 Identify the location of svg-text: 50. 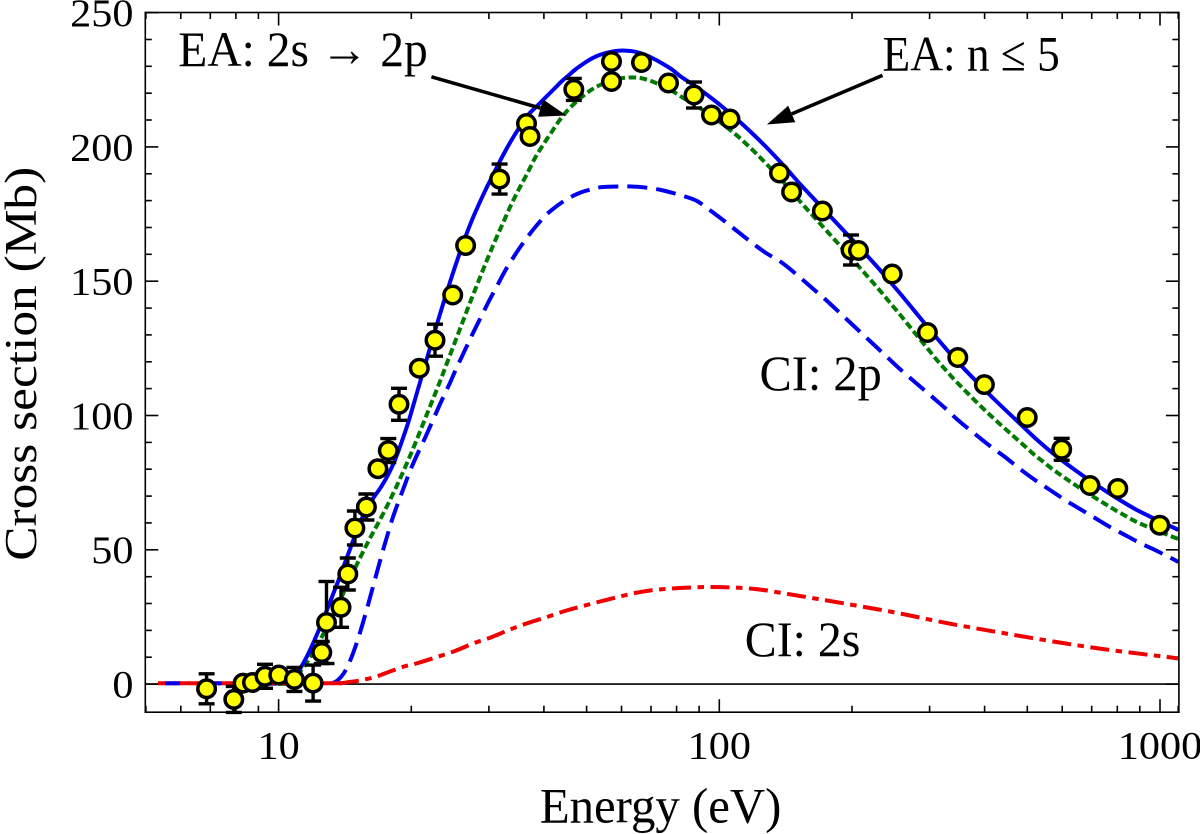
(112, 550).